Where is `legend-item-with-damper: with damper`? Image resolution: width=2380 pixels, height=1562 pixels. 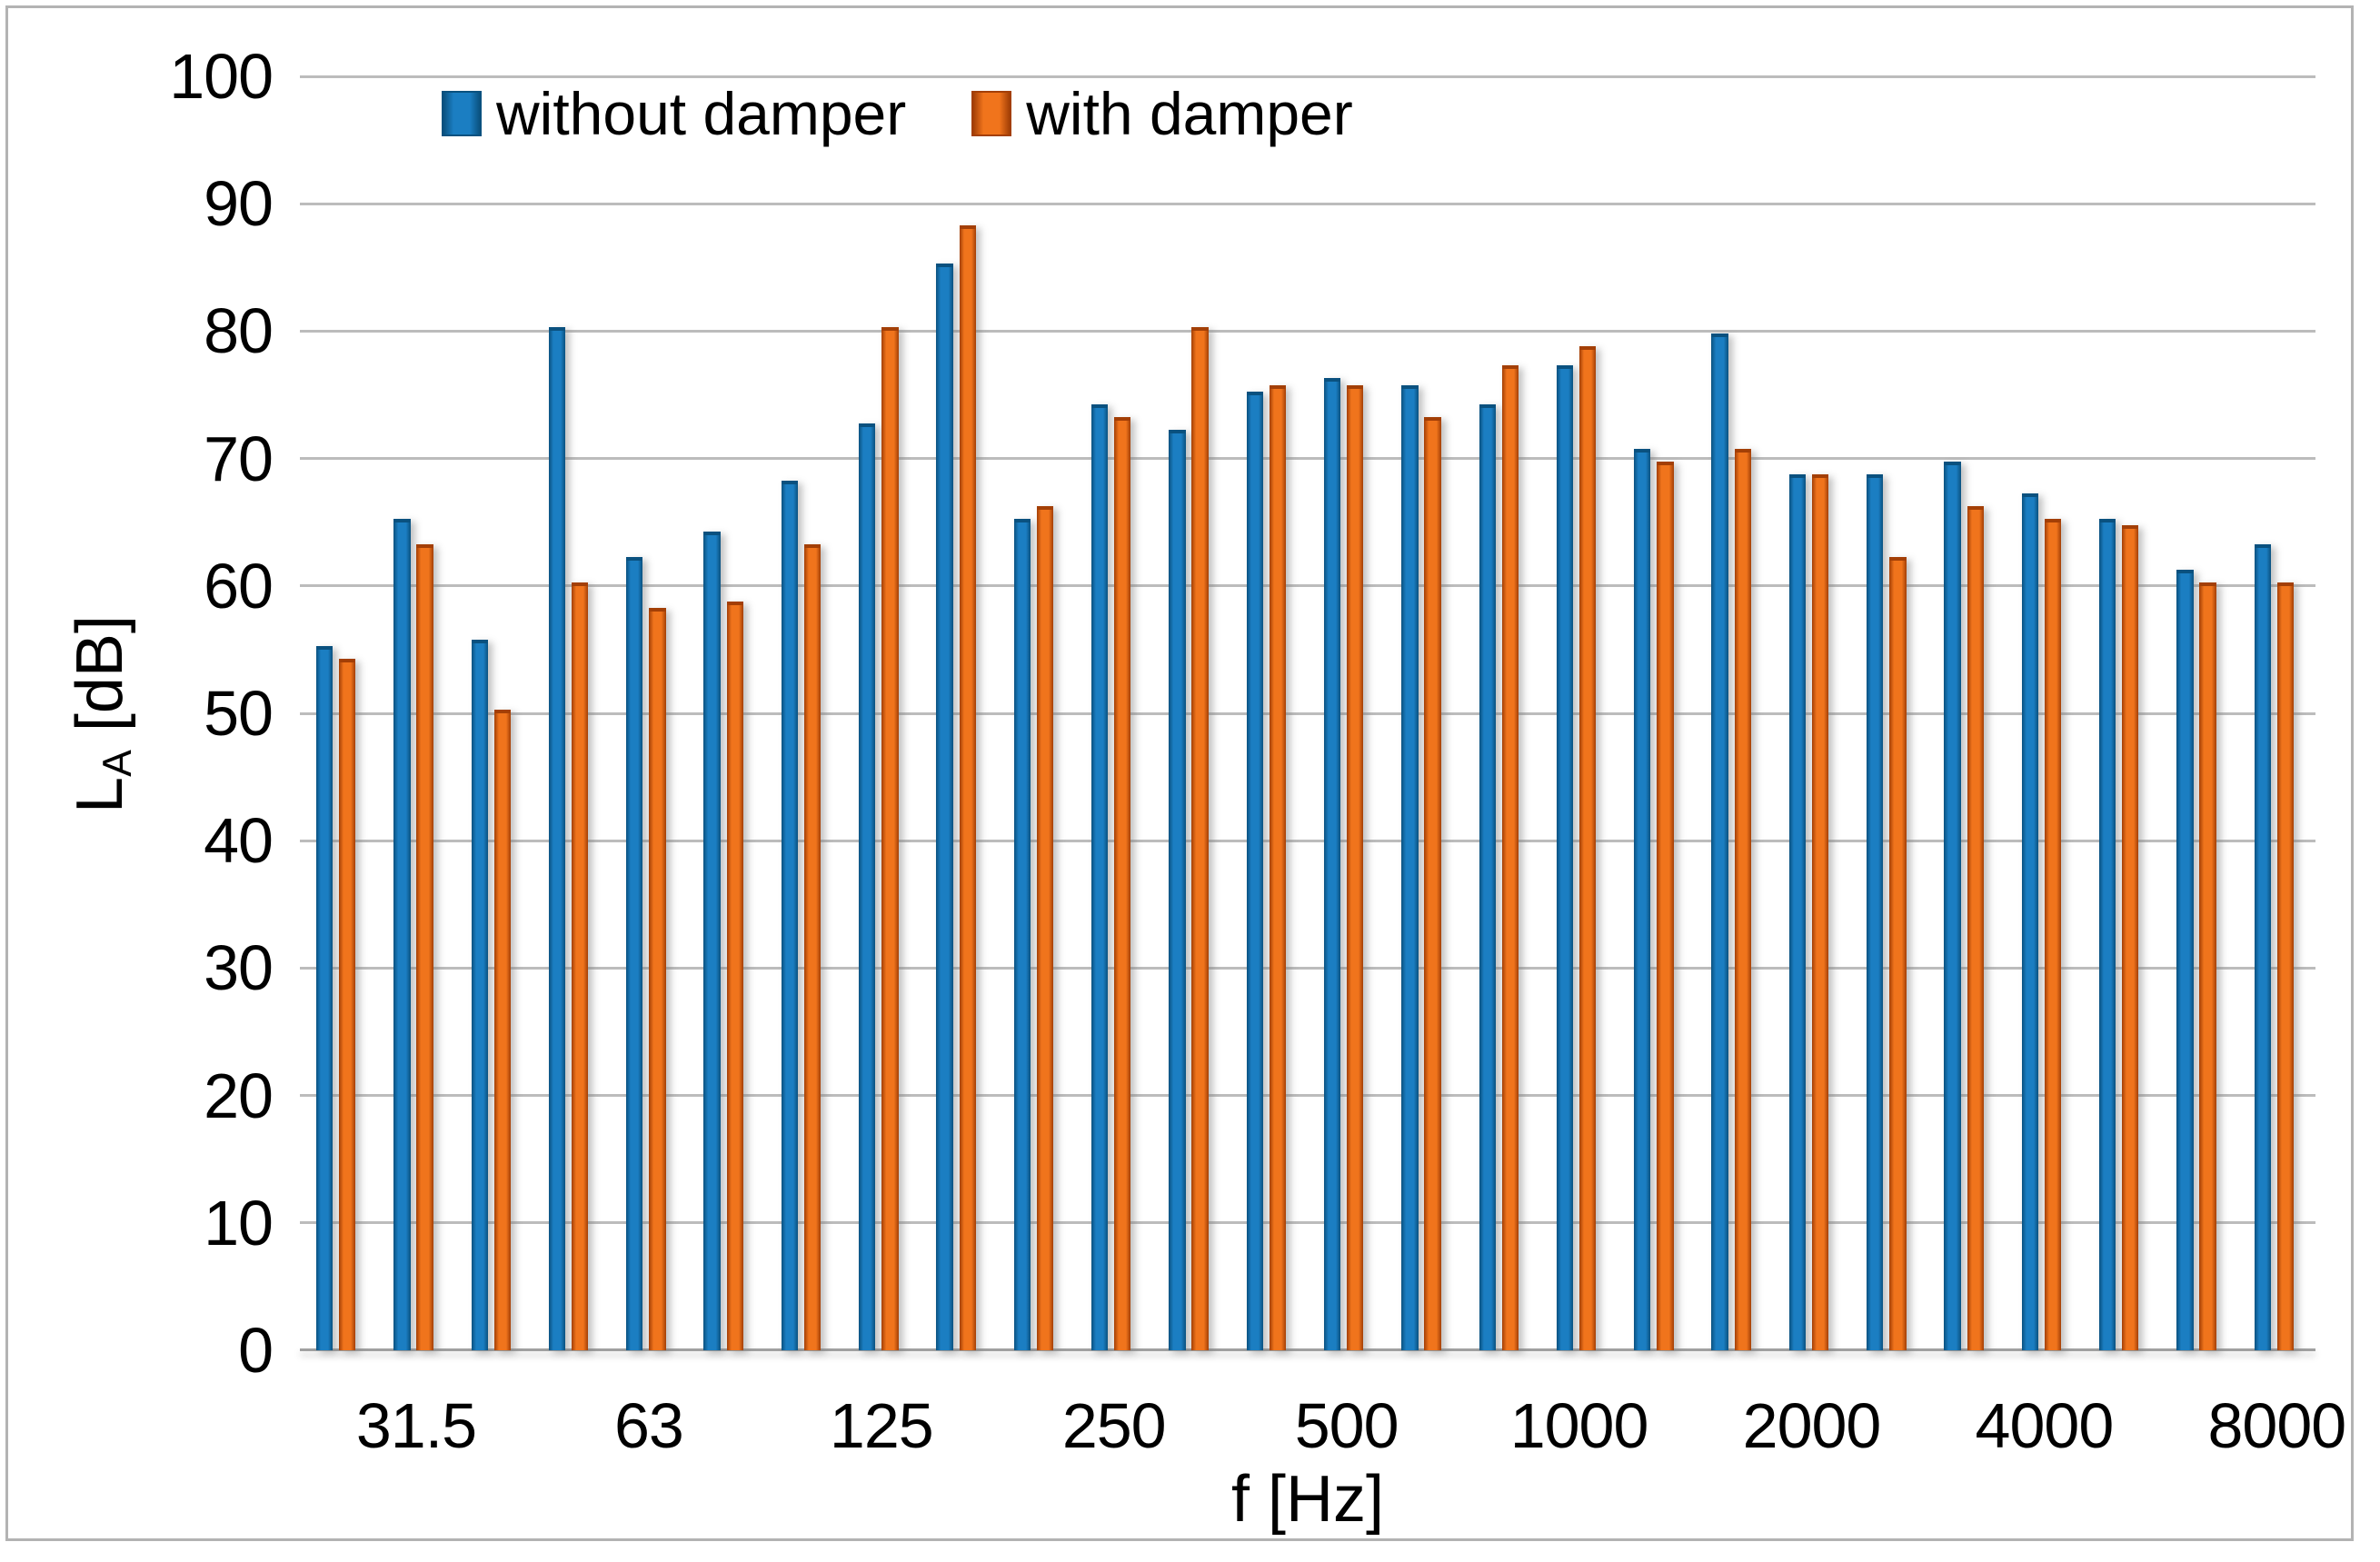 legend-item-with-damper: with damper is located at coordinates (1162, 114).